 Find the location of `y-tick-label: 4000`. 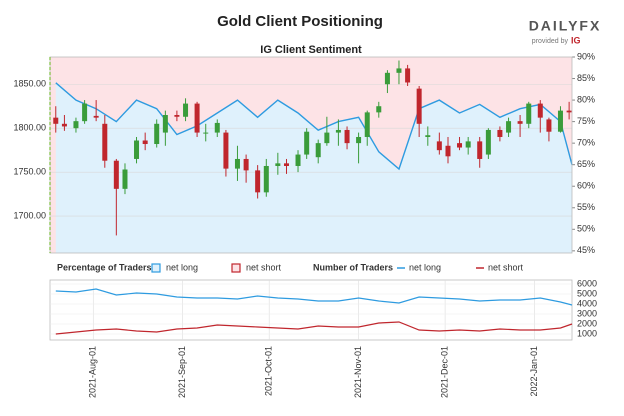

y-tick-label: 4000 is located at coordinates (587, 303).